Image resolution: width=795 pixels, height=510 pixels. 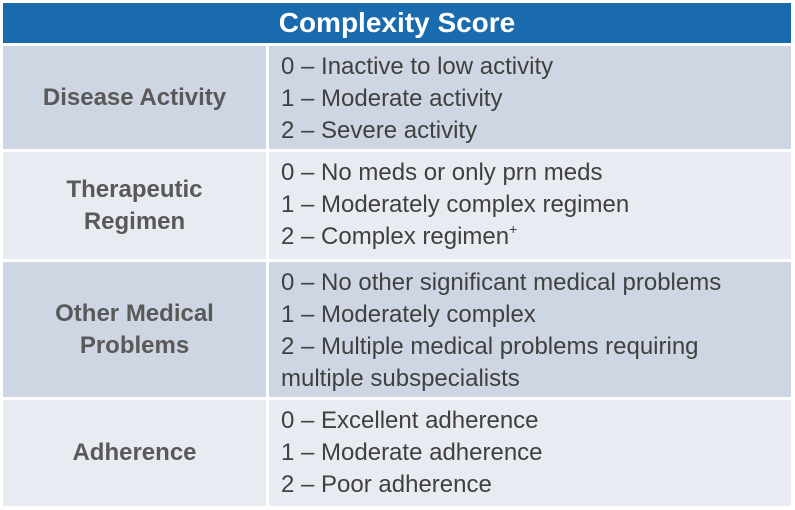 What do you see at coordinates (134, 221) in the screenshot?
I see `row-label-line: Regimen` at bounding box center [134, 221].